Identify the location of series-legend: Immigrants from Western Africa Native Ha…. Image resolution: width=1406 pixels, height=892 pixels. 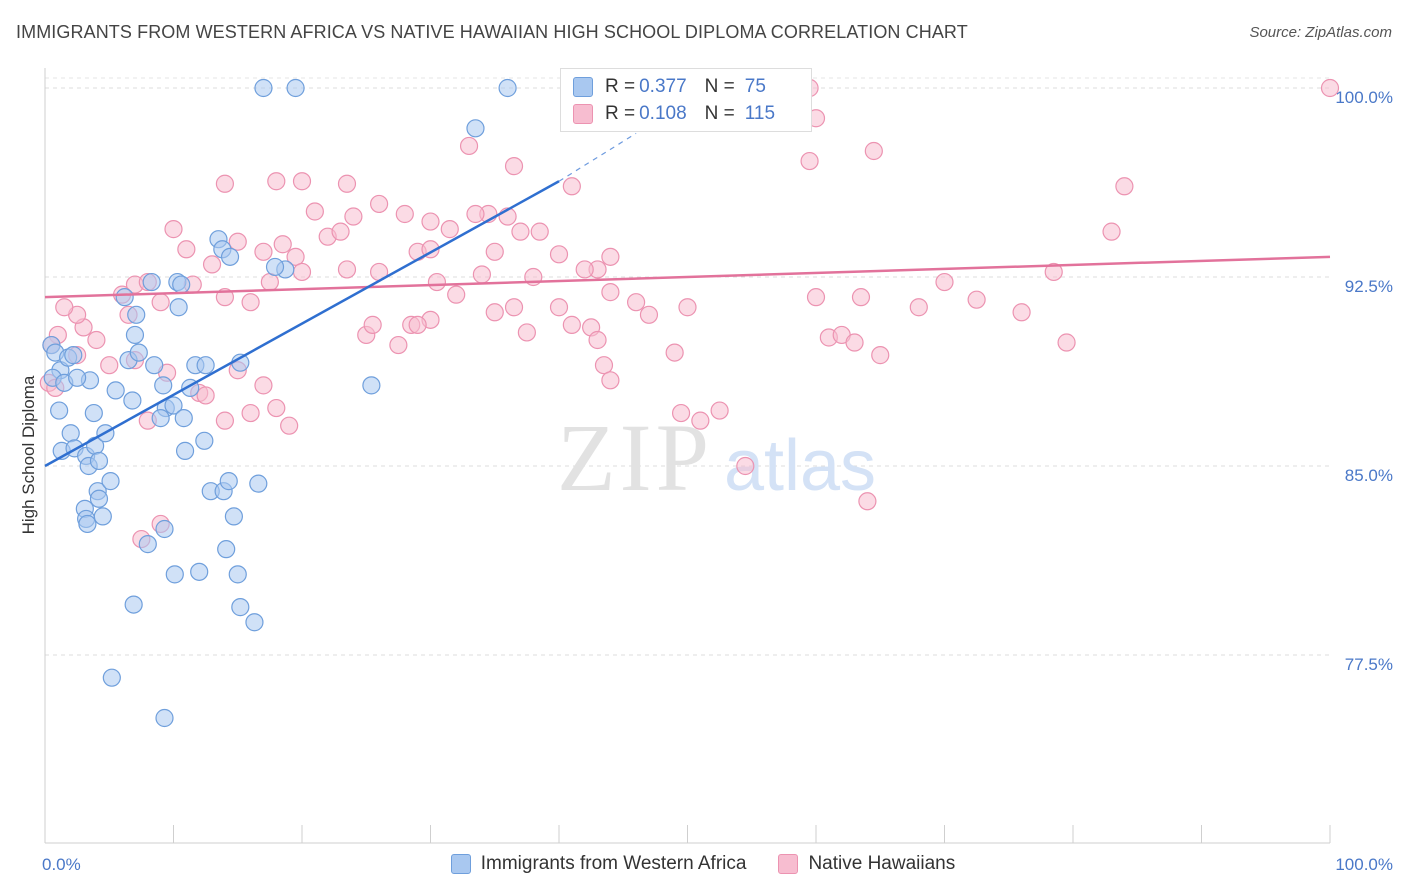
(703, 864).